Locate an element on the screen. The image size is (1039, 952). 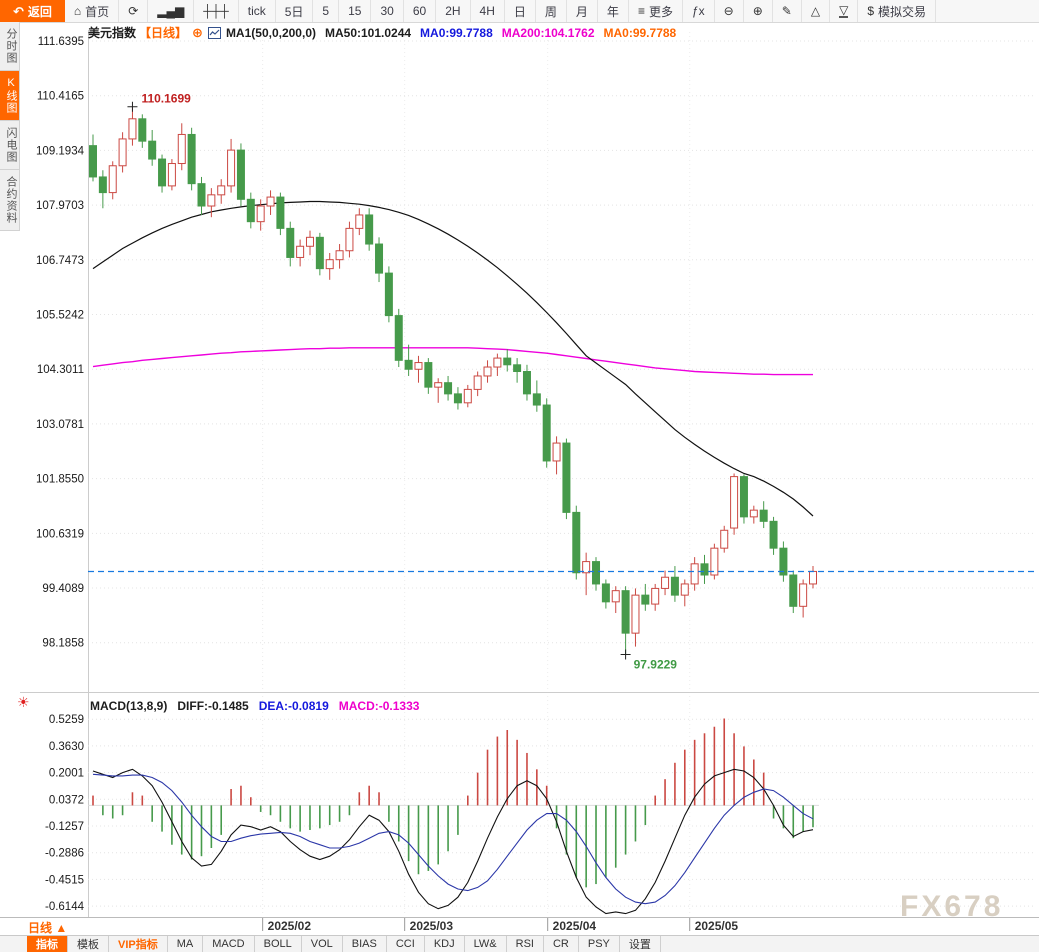
formula-button: ƒx is located at coordinates (699, 11).